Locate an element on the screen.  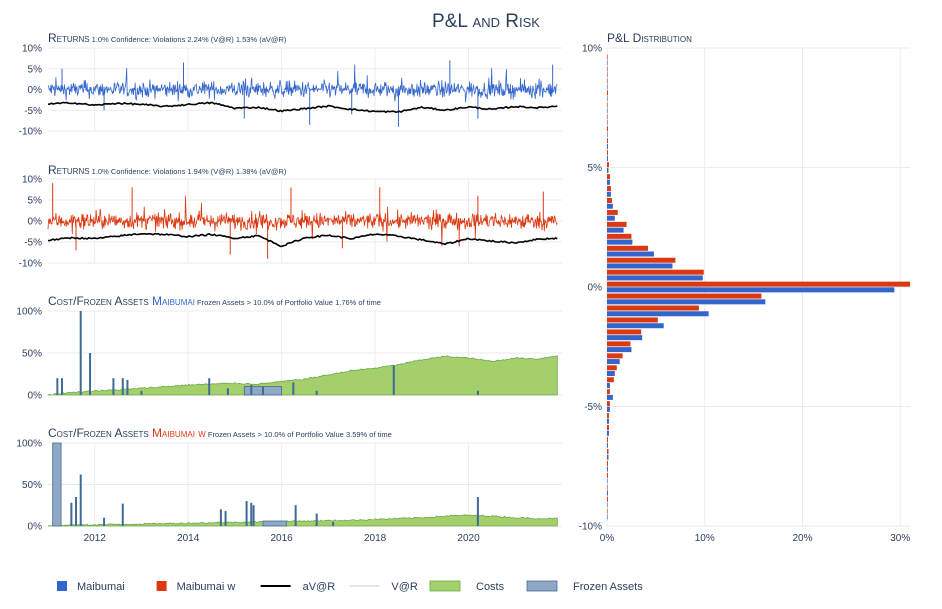
y-tick-label: 5% is located at coordinates (35, 201).